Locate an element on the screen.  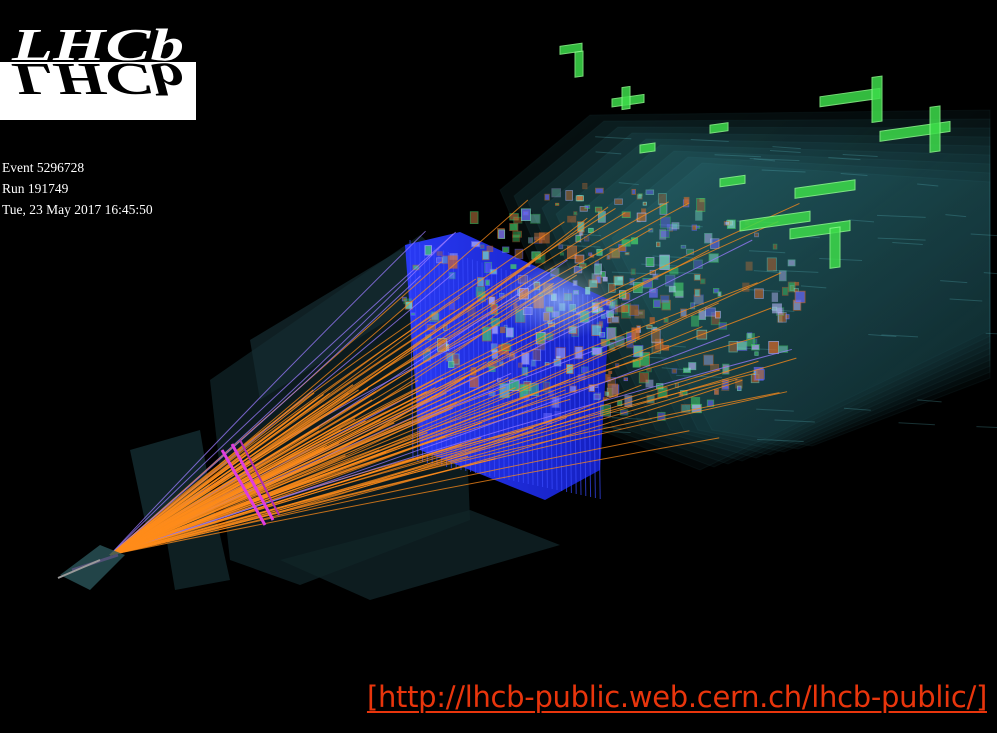
vertex-locator is located at coordinates (91, 567).